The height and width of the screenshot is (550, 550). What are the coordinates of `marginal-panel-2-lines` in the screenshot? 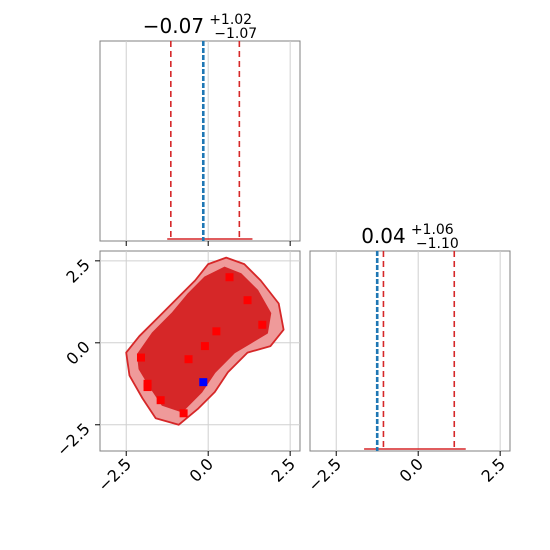 It's located at (415, 351).